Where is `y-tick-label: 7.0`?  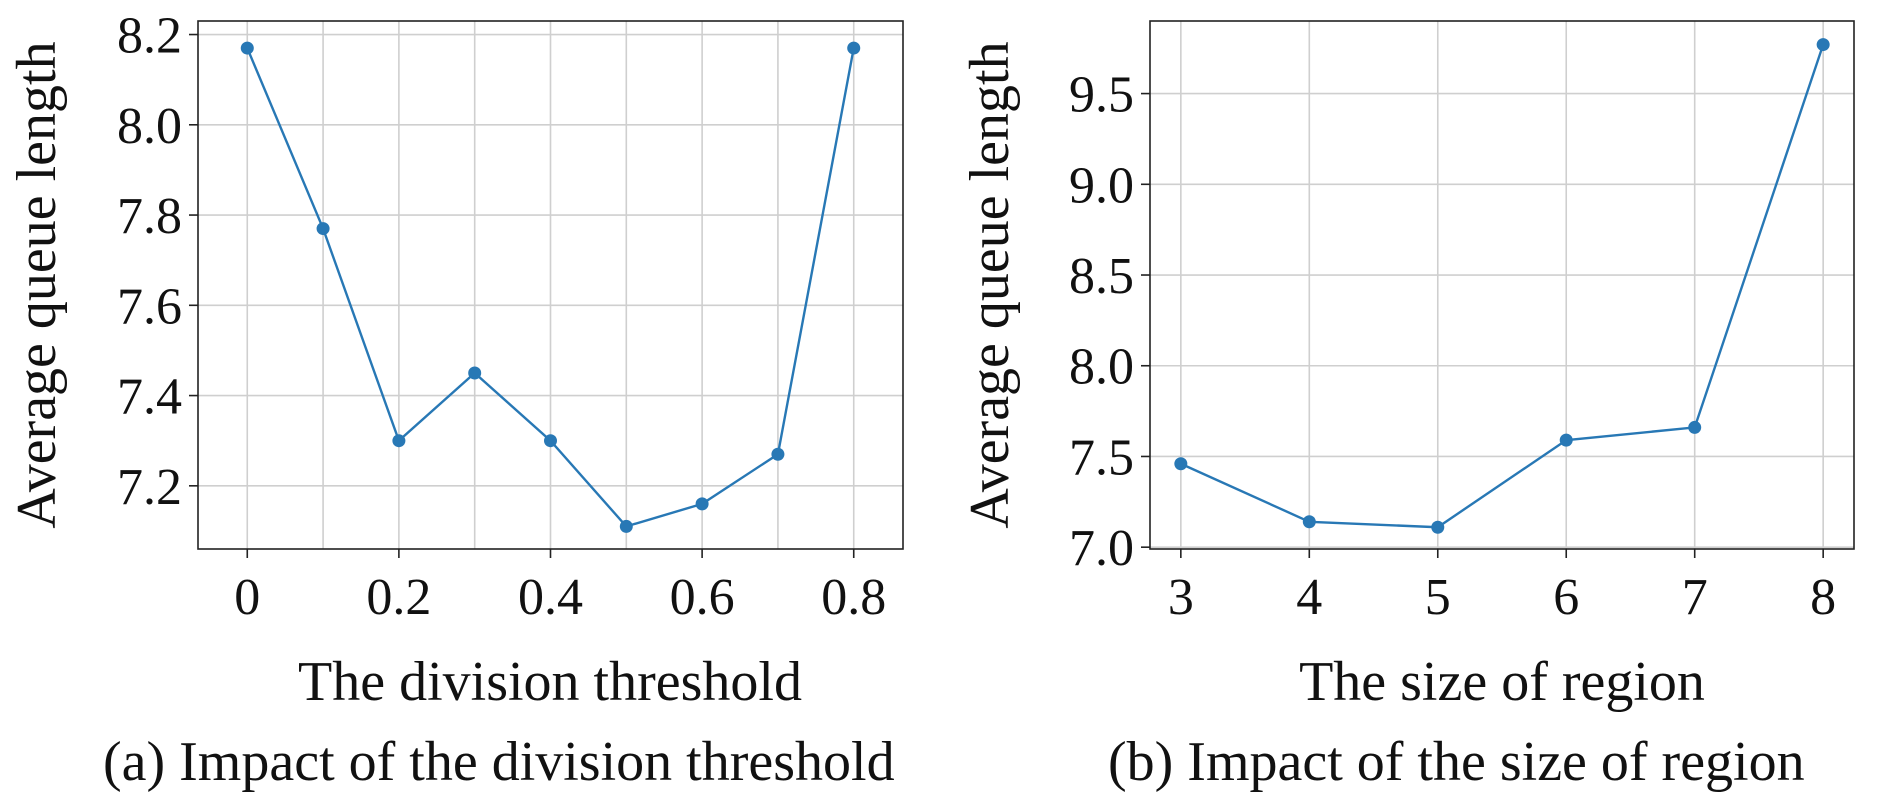 y-tick-label: 7.0 is located at coordinates (1101, 548).